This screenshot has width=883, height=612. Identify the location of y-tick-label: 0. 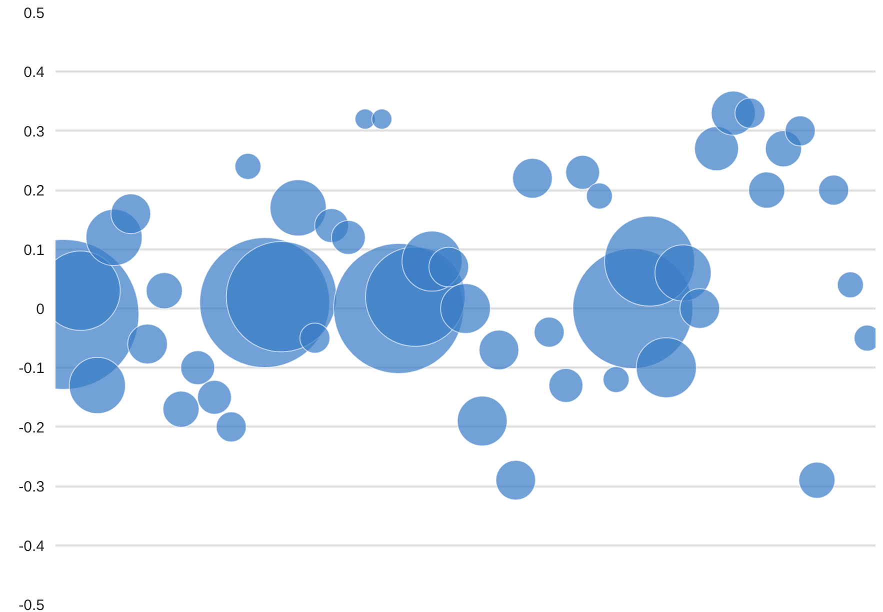
(40, 309).